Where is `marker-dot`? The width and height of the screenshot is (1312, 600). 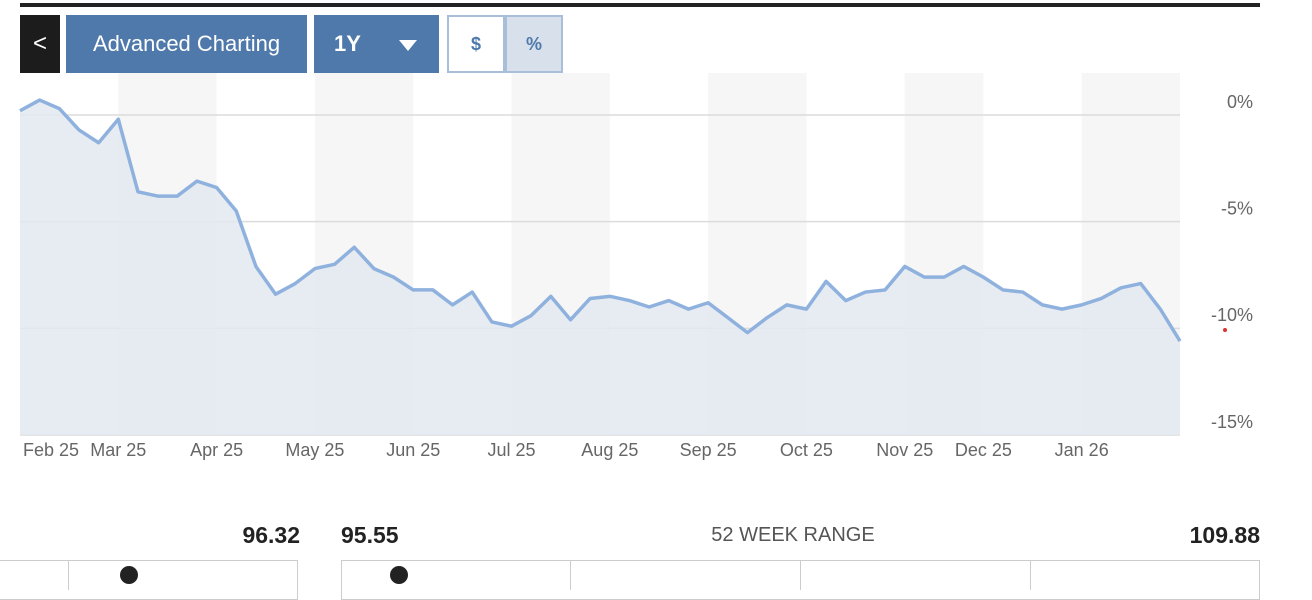 marker-dot is located at coordinates (1225, 330).